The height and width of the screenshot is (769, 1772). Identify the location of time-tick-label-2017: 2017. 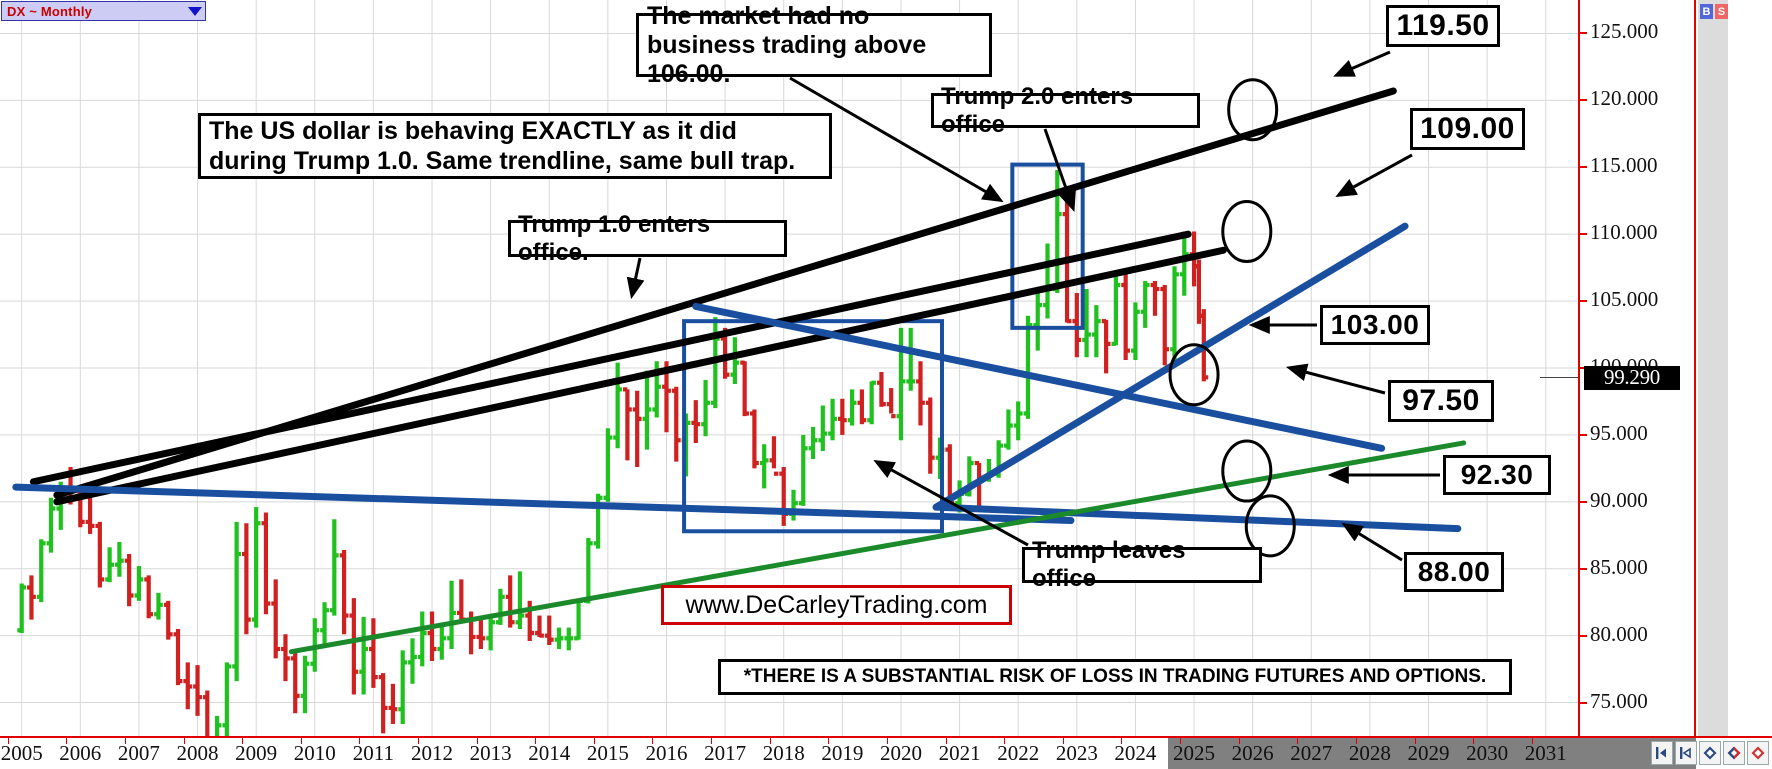
(725, 753).